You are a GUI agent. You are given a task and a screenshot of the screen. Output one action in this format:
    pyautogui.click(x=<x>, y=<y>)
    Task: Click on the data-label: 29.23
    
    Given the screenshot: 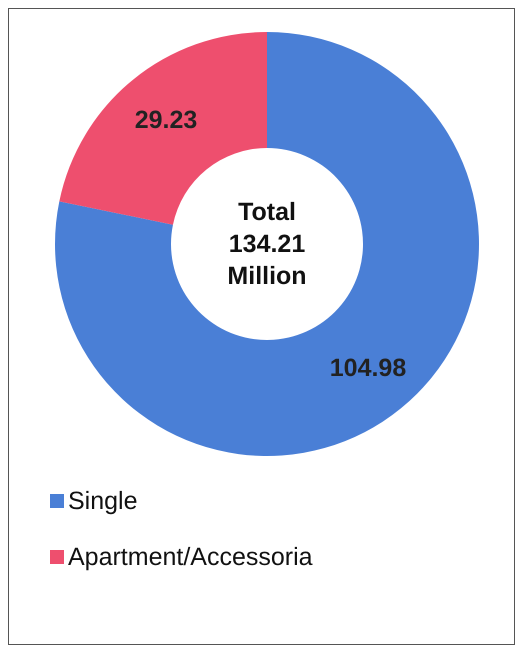 What is the action you would take?
    pyautogui.click(x=166, y=120)
    